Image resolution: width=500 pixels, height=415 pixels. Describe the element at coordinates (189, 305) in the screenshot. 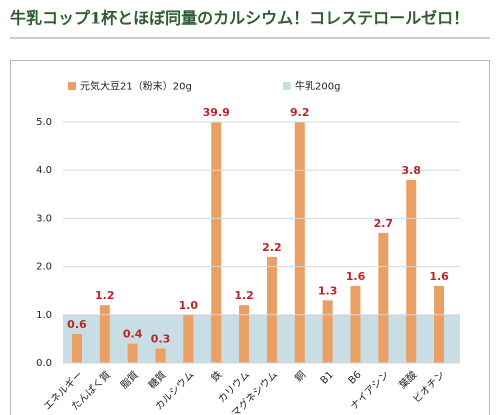

I see `data-label: 1.0` at that location.